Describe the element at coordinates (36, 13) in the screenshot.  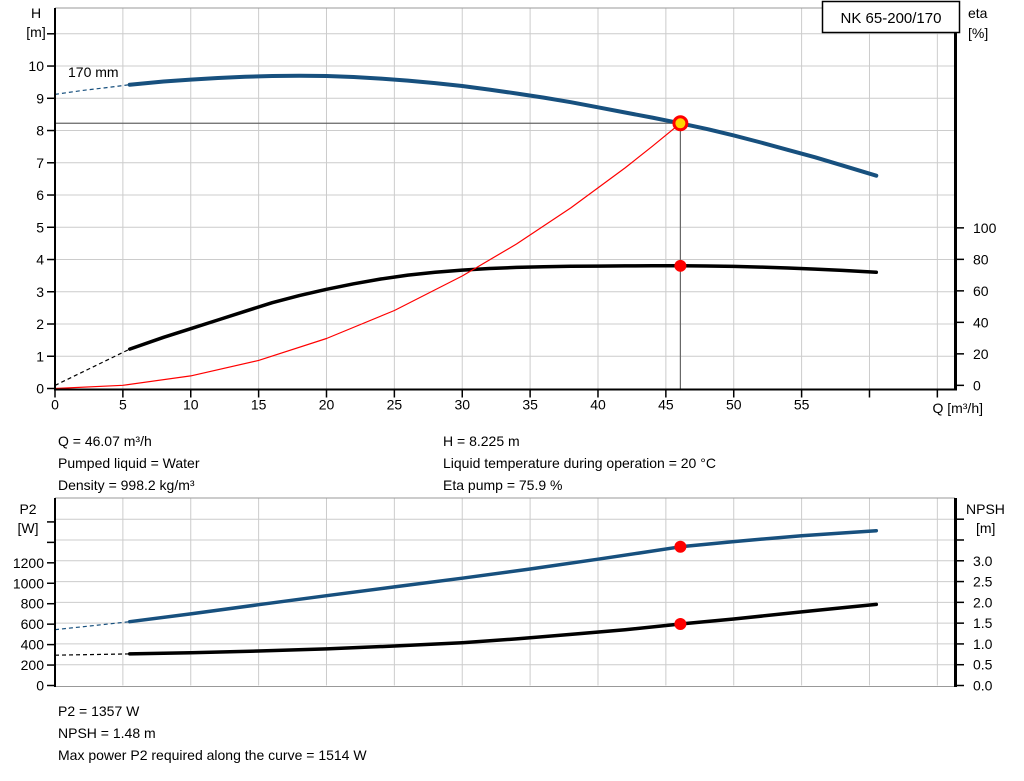
I see `h-axis-label: H` at that location.